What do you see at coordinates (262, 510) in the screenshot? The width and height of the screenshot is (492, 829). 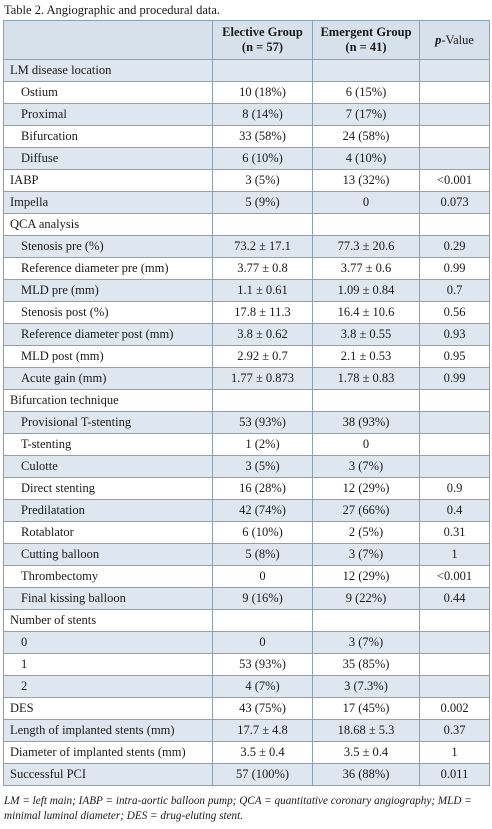 I see `elective-value: 42 (74%)` at bounding box center [262, 510].